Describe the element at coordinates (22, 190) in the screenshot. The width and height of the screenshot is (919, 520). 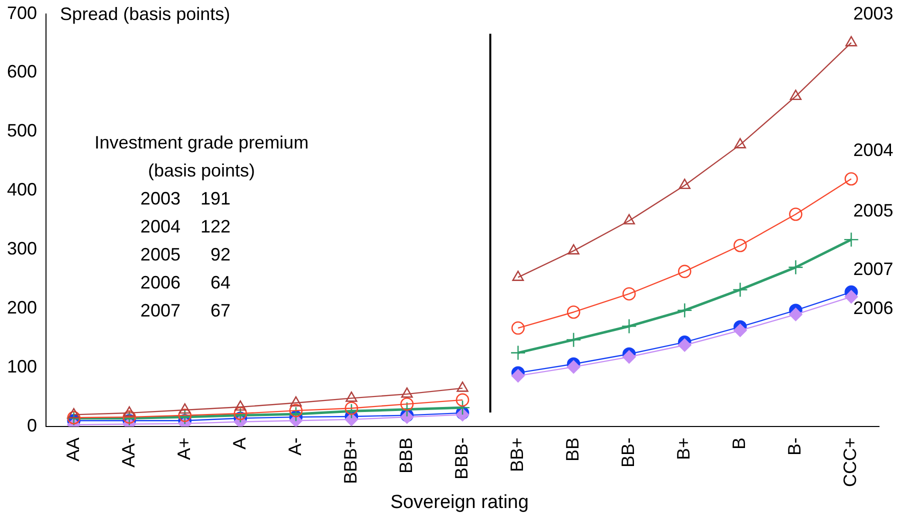
I see `y-tick-label: 400` at that location.